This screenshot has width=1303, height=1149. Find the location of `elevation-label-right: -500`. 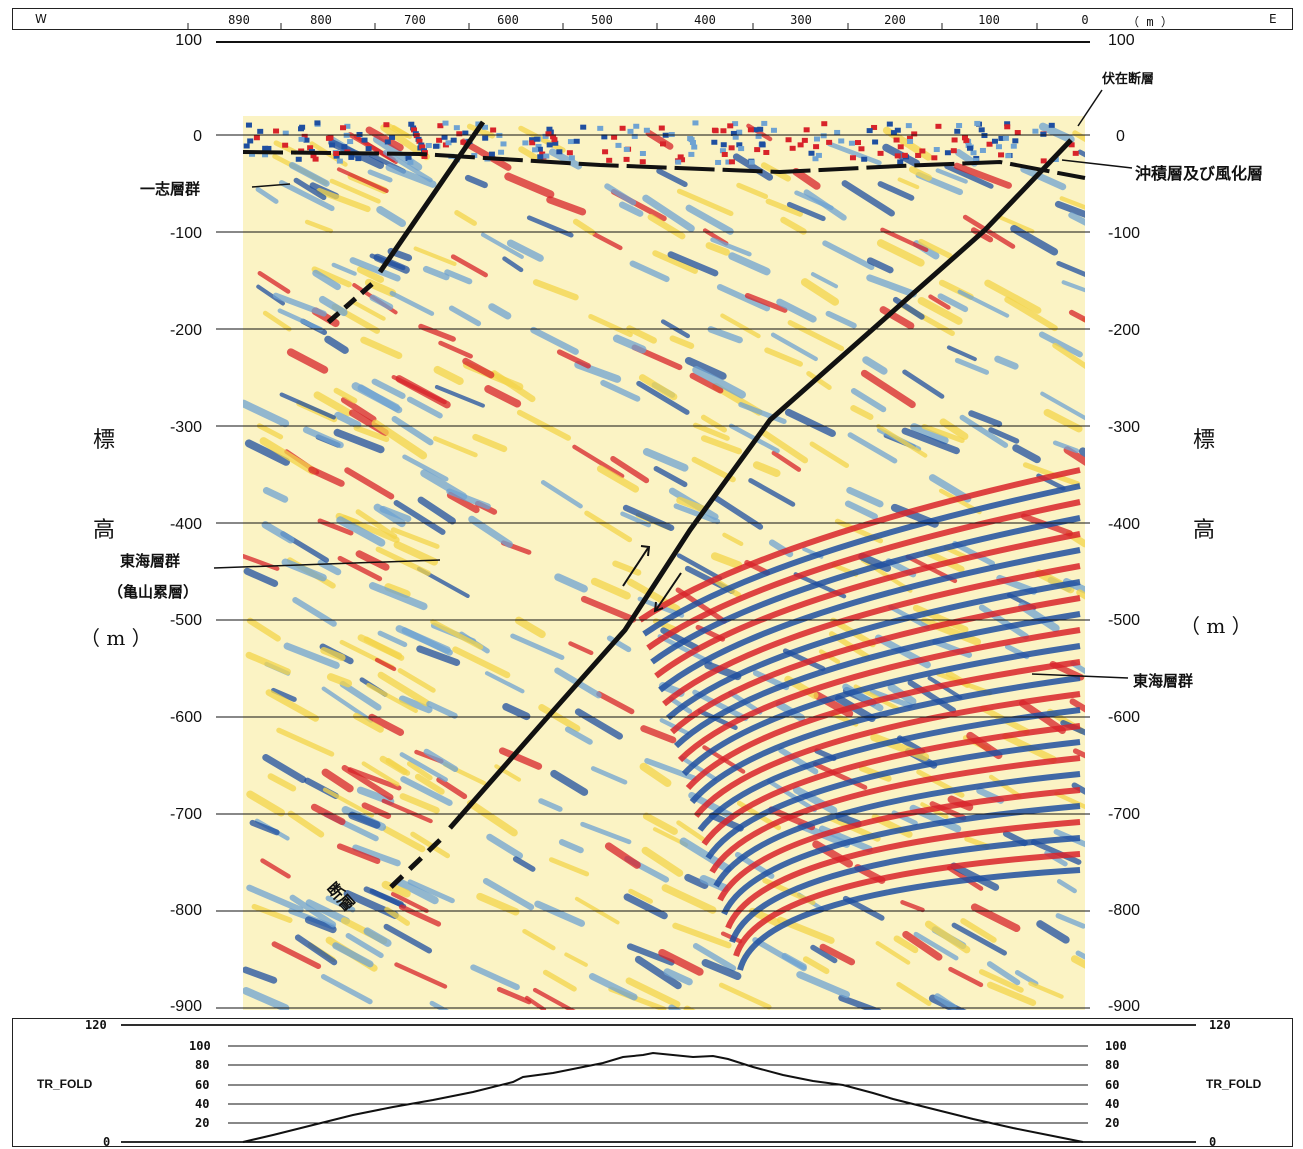

elevation-label-right: -500 is located at coordinates (1124, 620).